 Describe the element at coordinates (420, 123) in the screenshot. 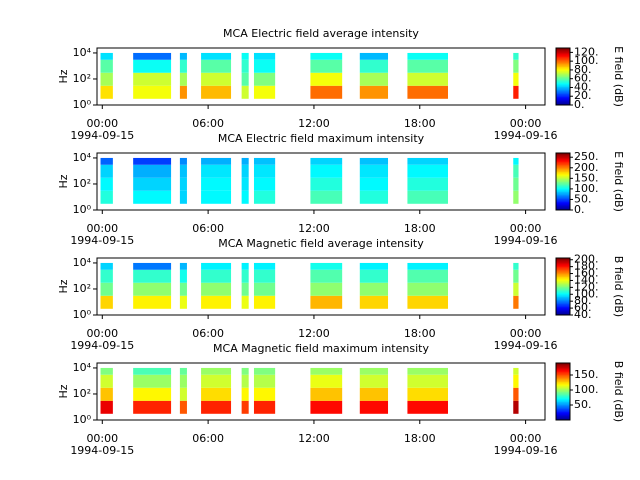

I see `x-tick-label: 18:00` at that location.